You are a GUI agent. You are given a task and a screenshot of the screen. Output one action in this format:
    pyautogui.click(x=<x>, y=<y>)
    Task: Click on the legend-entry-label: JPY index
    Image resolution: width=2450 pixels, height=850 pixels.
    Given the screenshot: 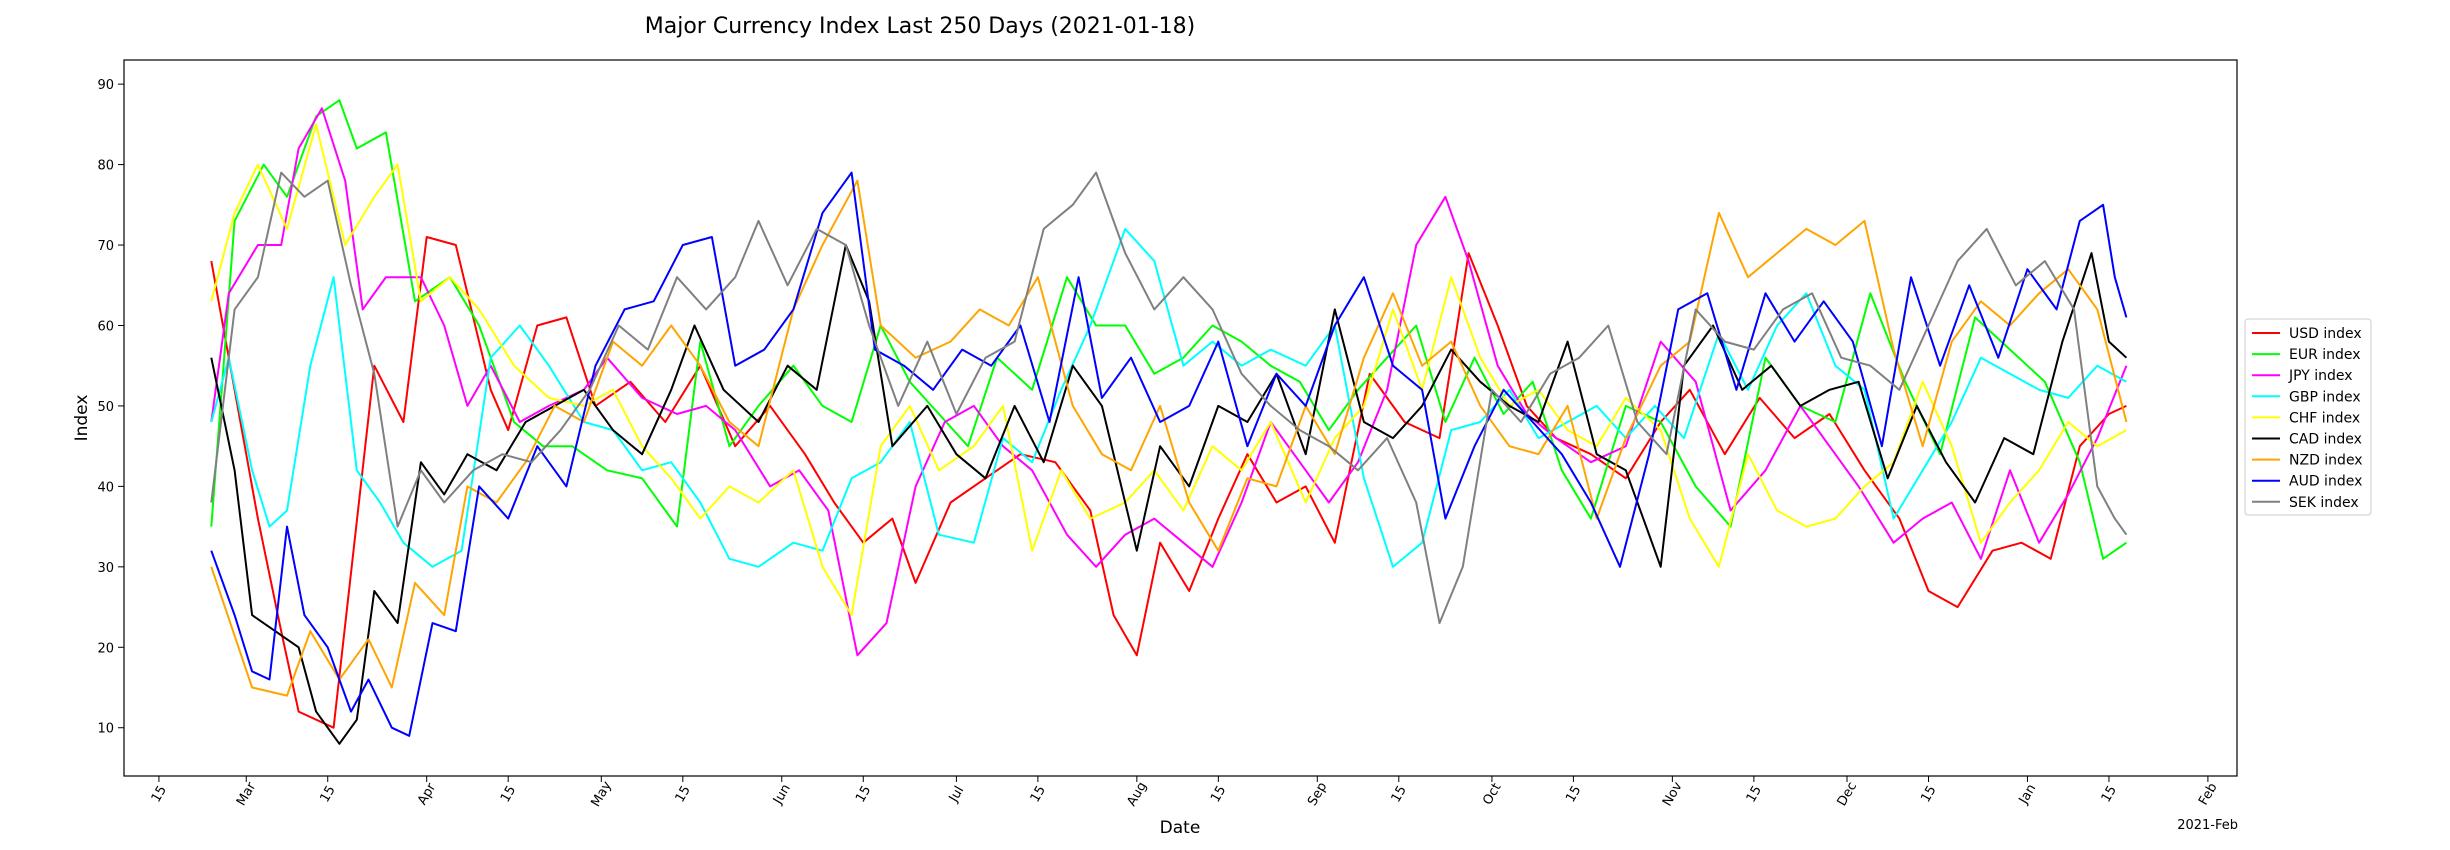 What is the action you would take?
    pyautogui.click(x=2320, y=376)
    